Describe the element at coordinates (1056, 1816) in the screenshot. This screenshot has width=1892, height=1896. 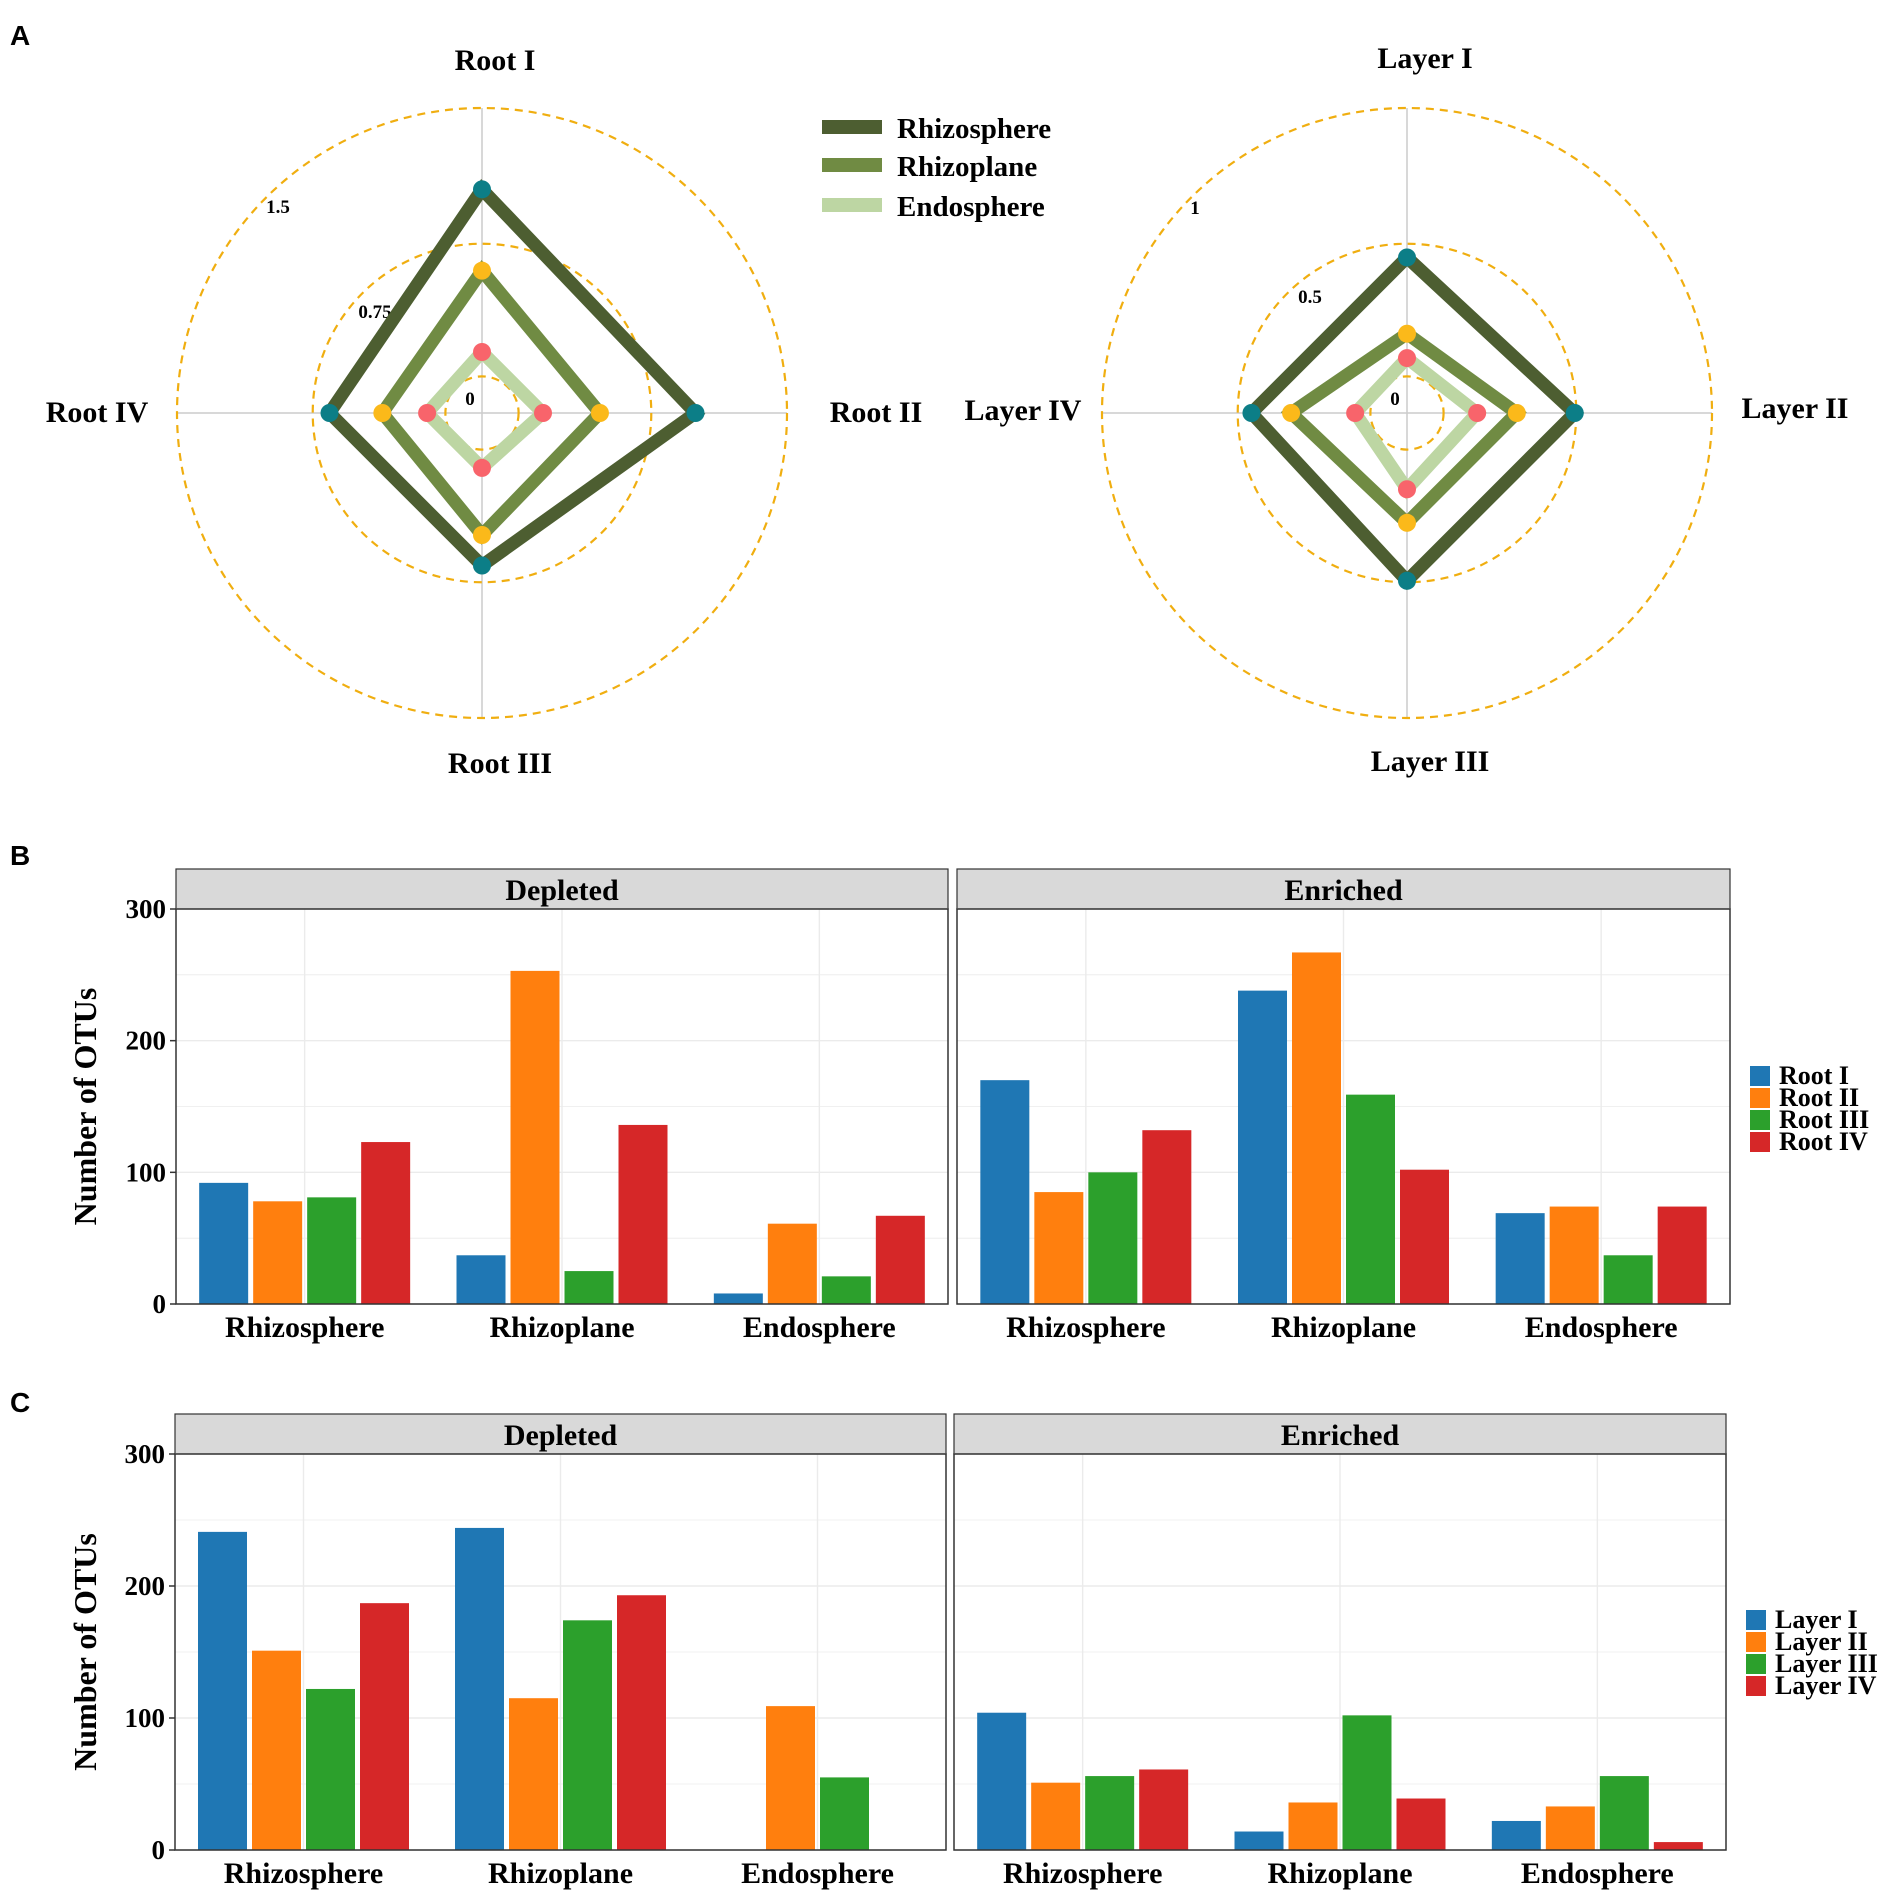
I see `bar-layer-ii-rhizosphere` at that location.